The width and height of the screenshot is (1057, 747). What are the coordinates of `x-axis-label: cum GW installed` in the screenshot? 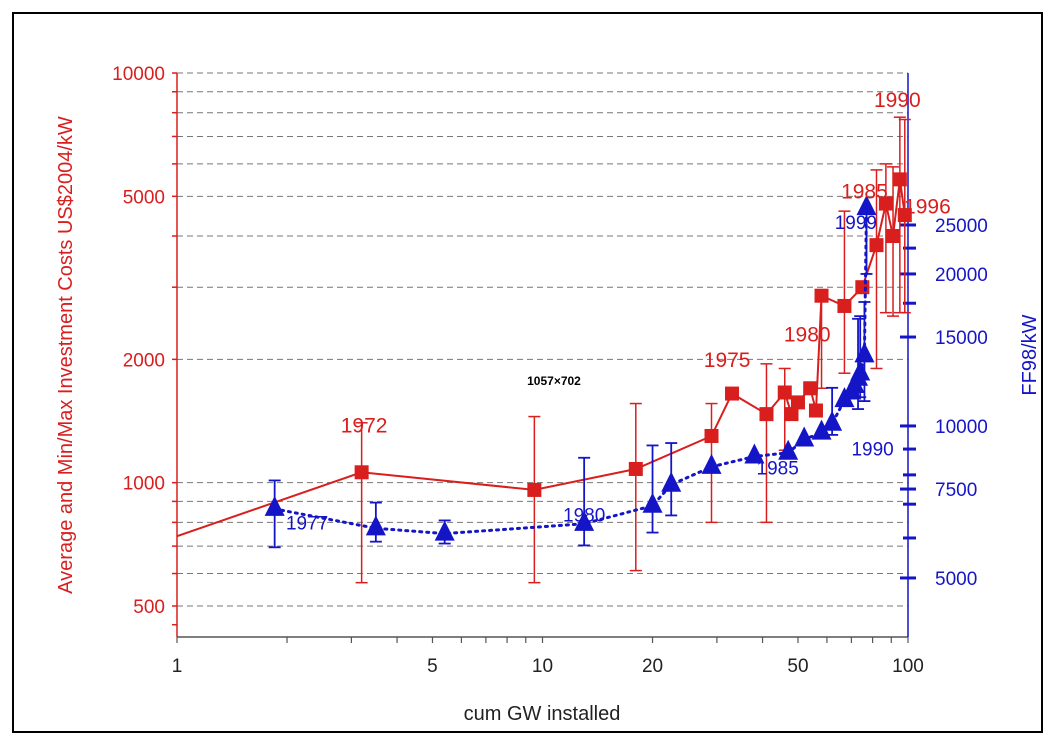 It's located at (542, 714).